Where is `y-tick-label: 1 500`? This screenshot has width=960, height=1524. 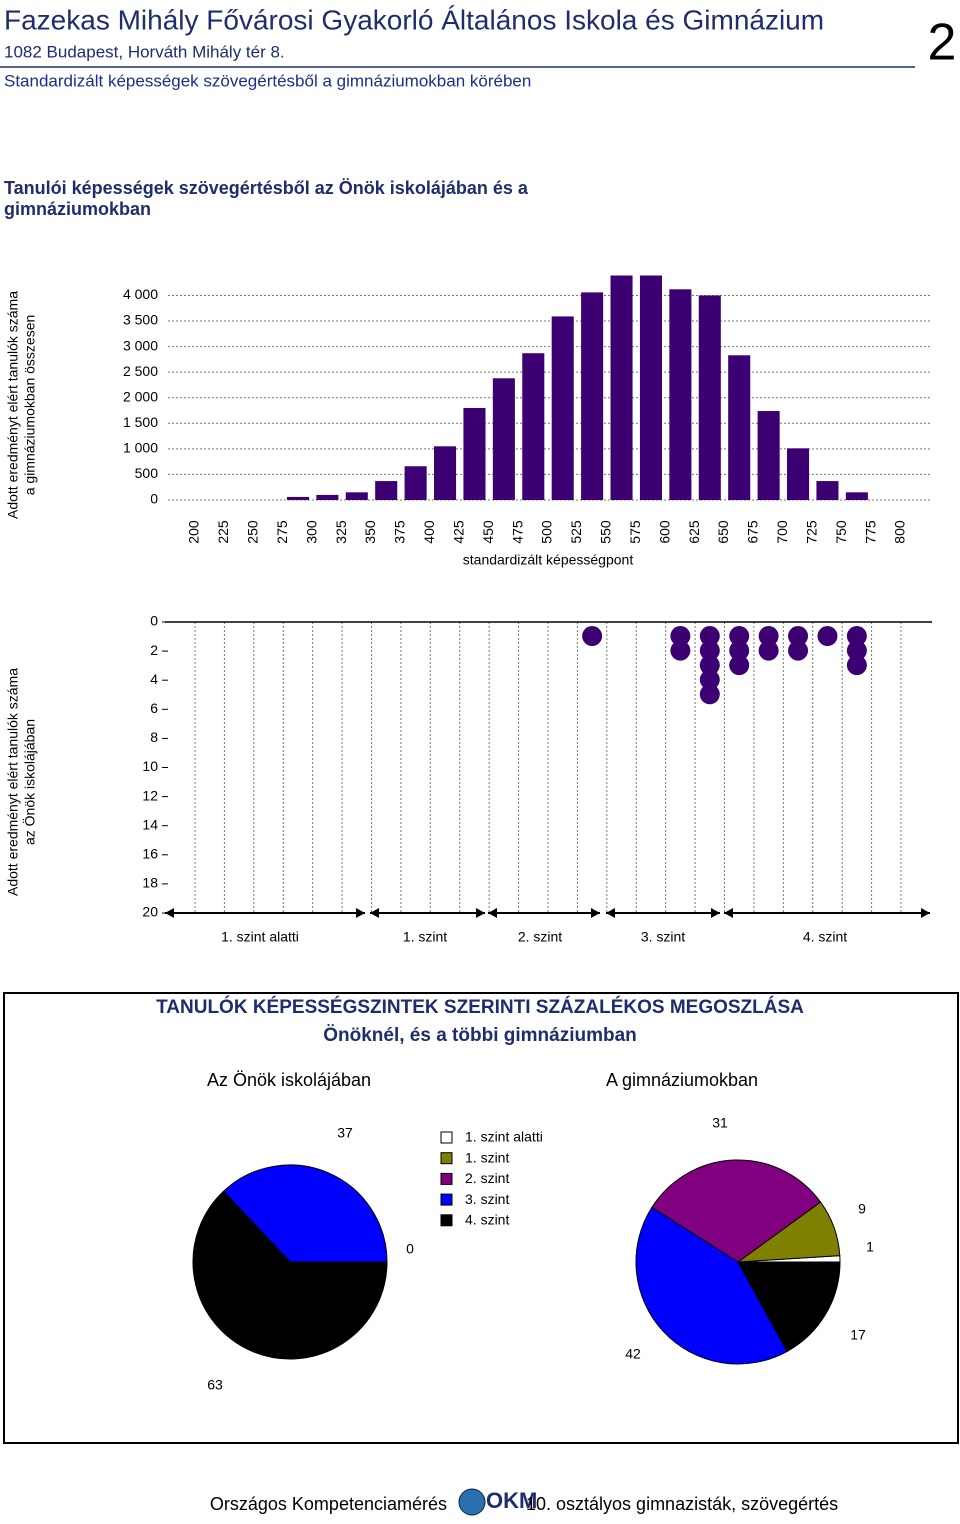 y-tick-label: 1 500 is located at coordinates (140, 422).